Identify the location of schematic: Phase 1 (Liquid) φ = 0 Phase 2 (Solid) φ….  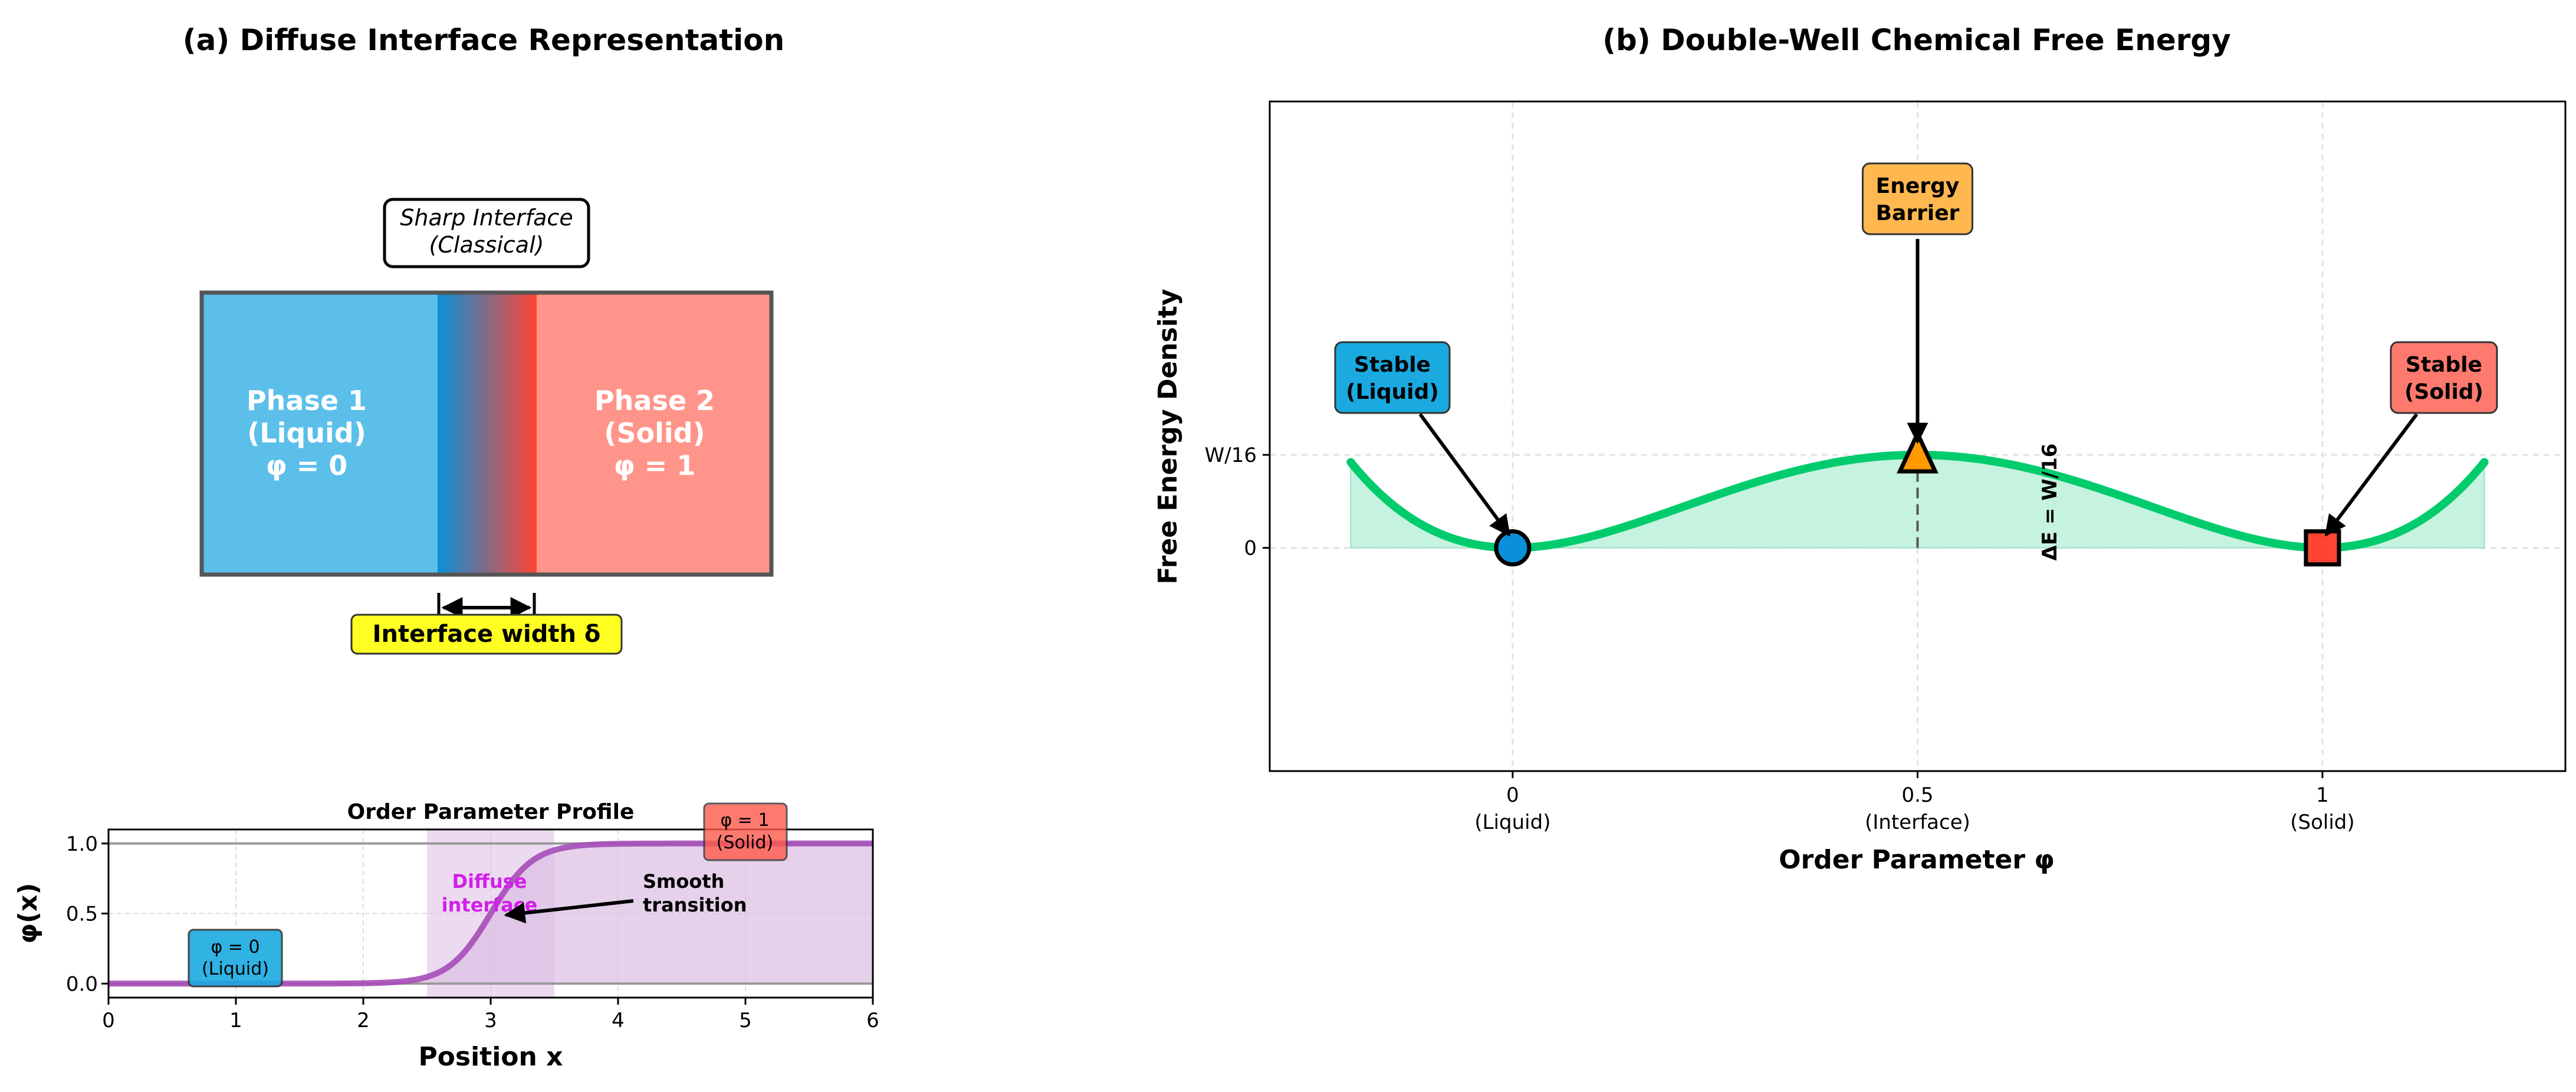
(486, 426).